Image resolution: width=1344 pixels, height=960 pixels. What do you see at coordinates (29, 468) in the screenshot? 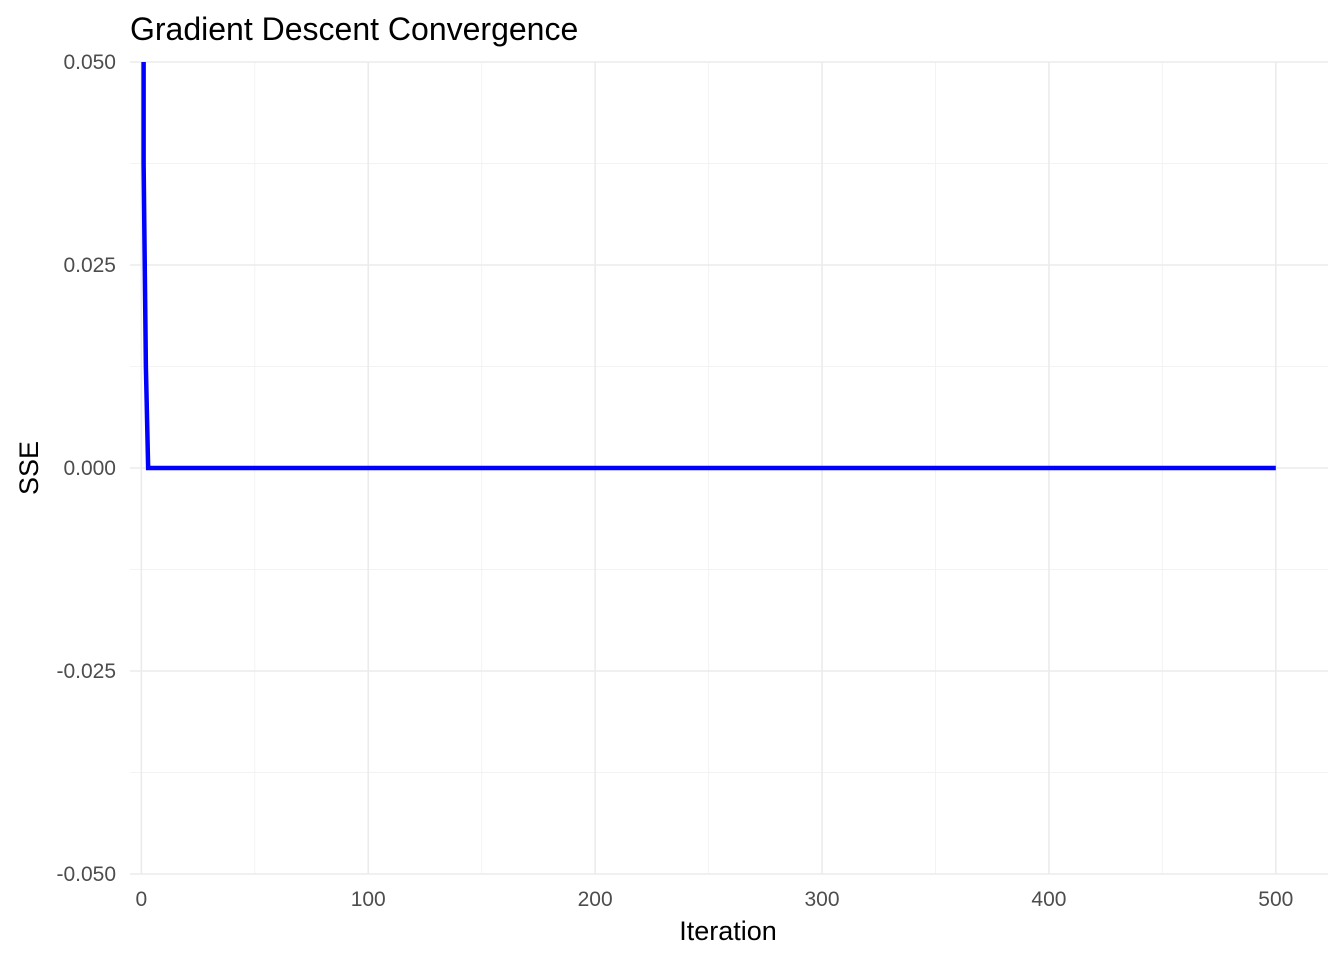
I see `y-axis-title: SSE` at bounding box center [29, 468].